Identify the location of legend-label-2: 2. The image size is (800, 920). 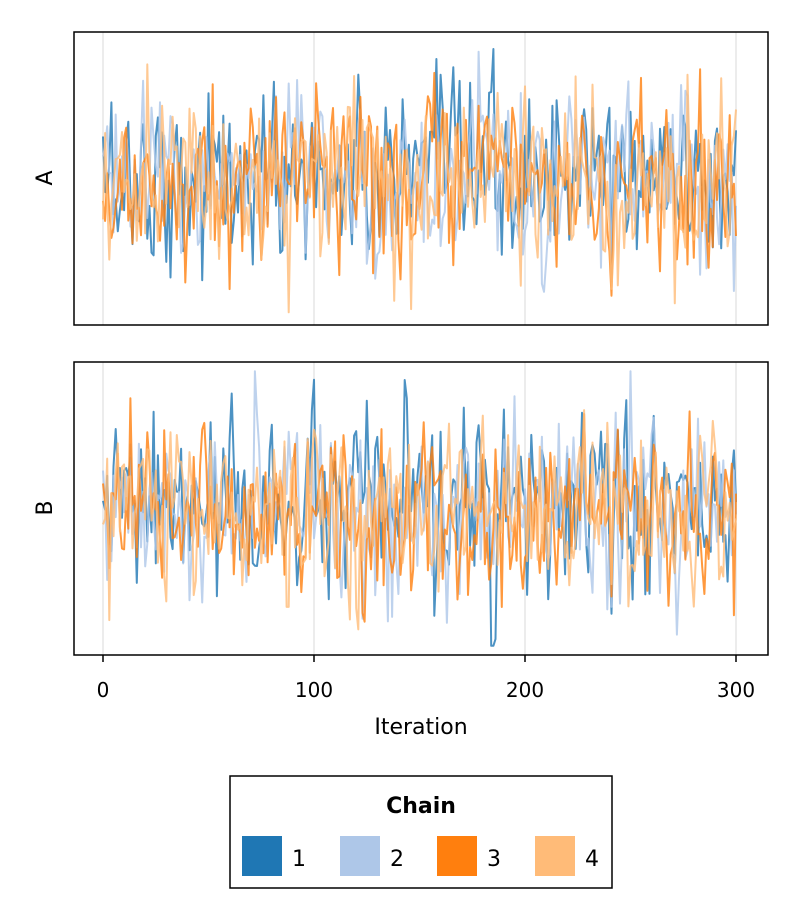
(397, 859).